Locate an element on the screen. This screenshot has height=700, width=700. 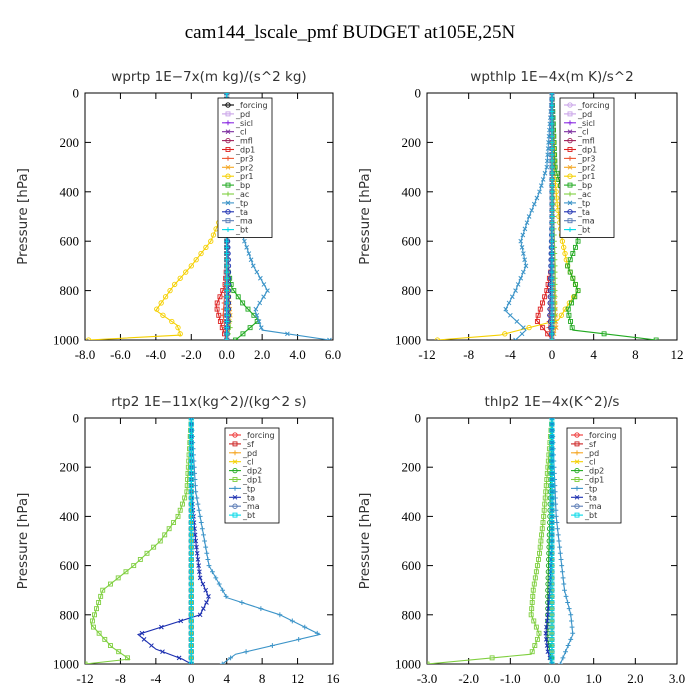
legend-entry: _mfl is located at coordinates (244, 141).